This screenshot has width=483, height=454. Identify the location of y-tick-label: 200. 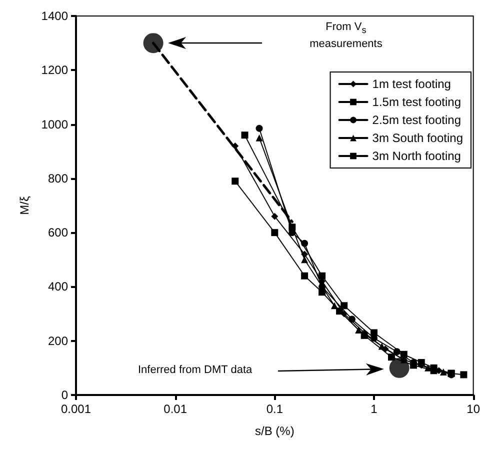
(58, 341).